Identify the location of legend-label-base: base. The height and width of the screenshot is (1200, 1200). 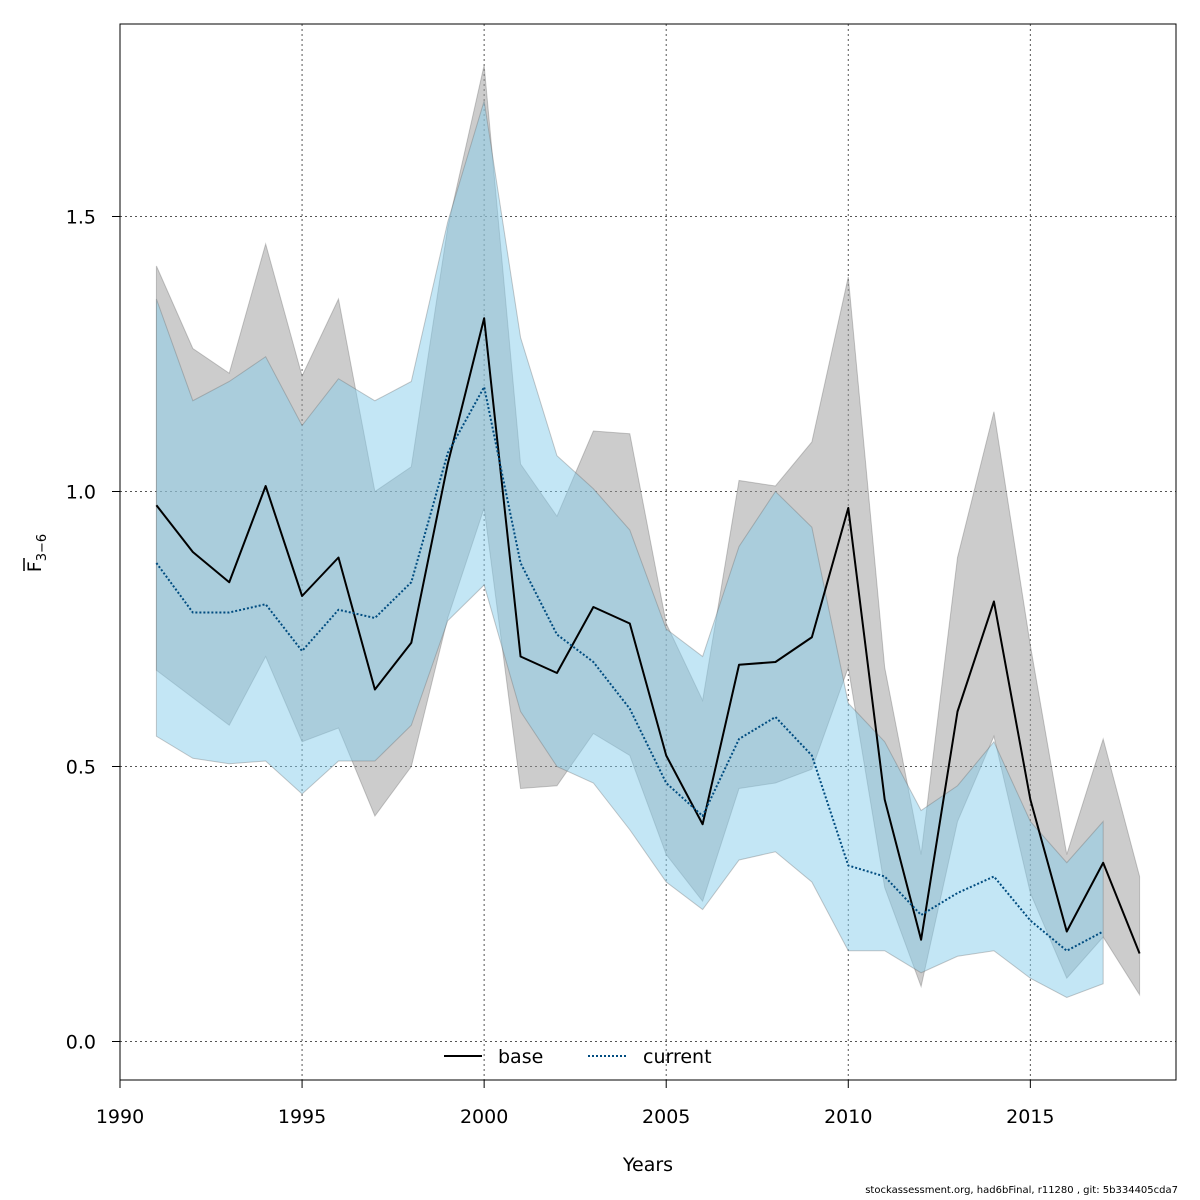
(520, 1057).